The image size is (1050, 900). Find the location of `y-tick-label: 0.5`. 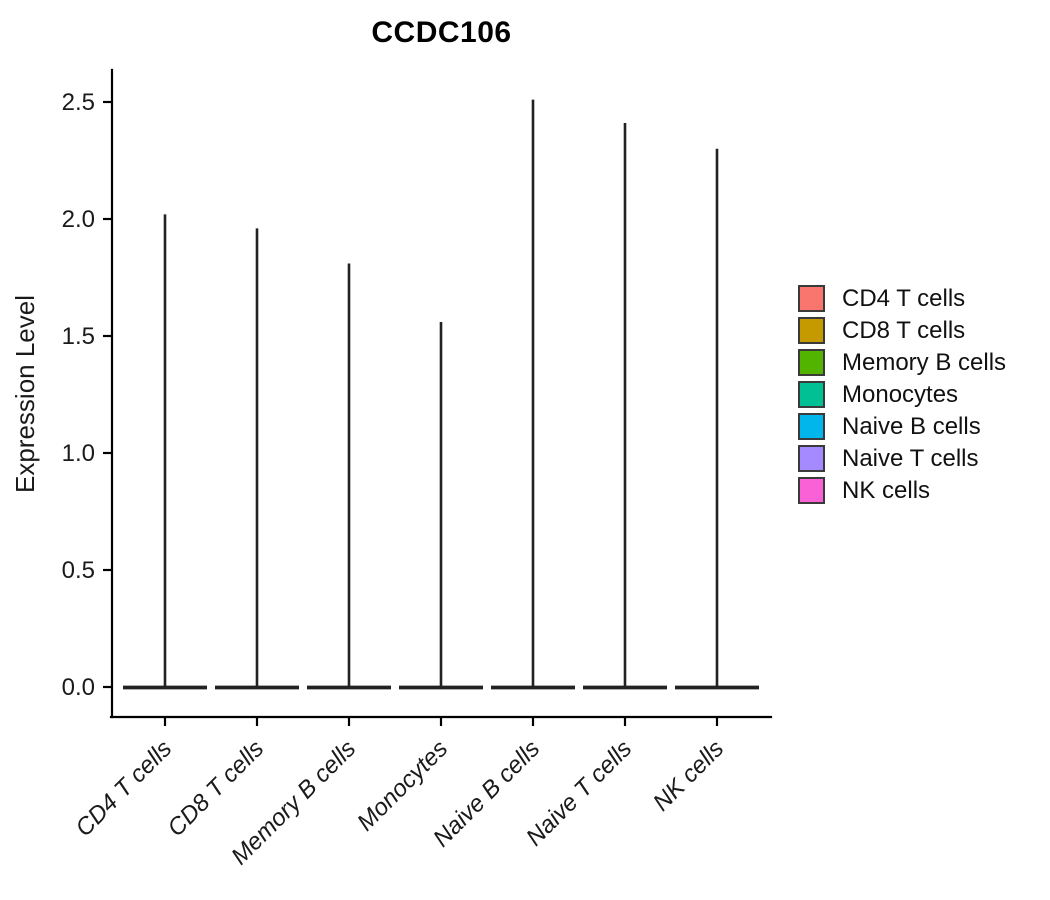

y-tick-label: 0.5 is located at coordinates (78, 570).